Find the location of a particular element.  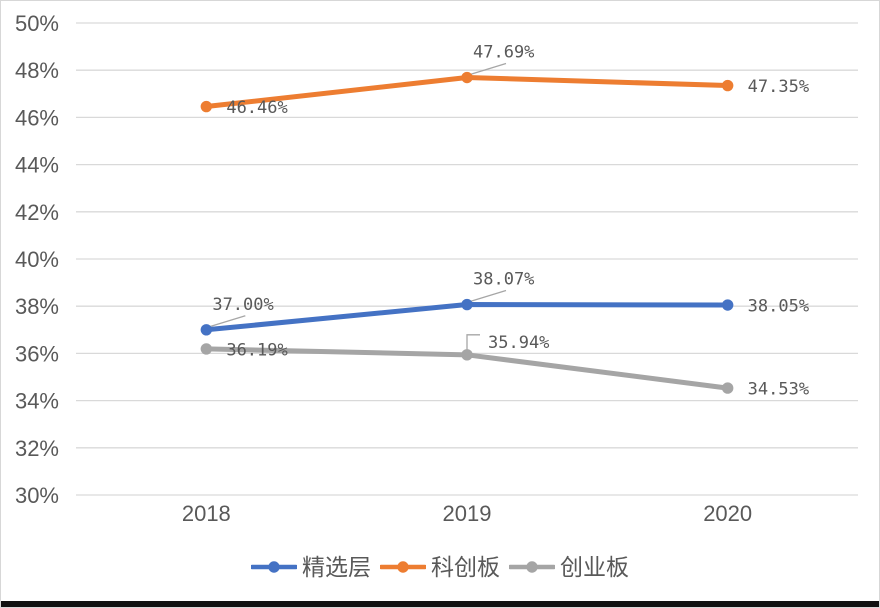

y-tick-label: 40% is located at coordinates (37, 259).